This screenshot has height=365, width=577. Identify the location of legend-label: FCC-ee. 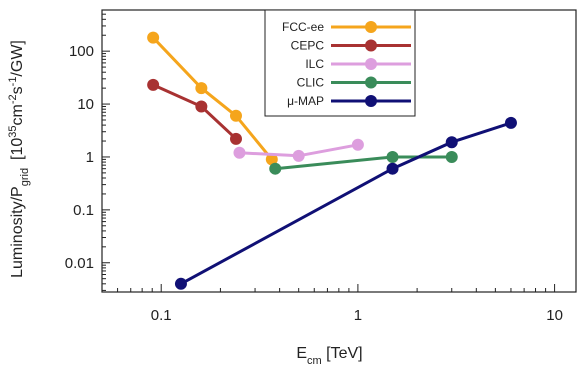
(303, 27).